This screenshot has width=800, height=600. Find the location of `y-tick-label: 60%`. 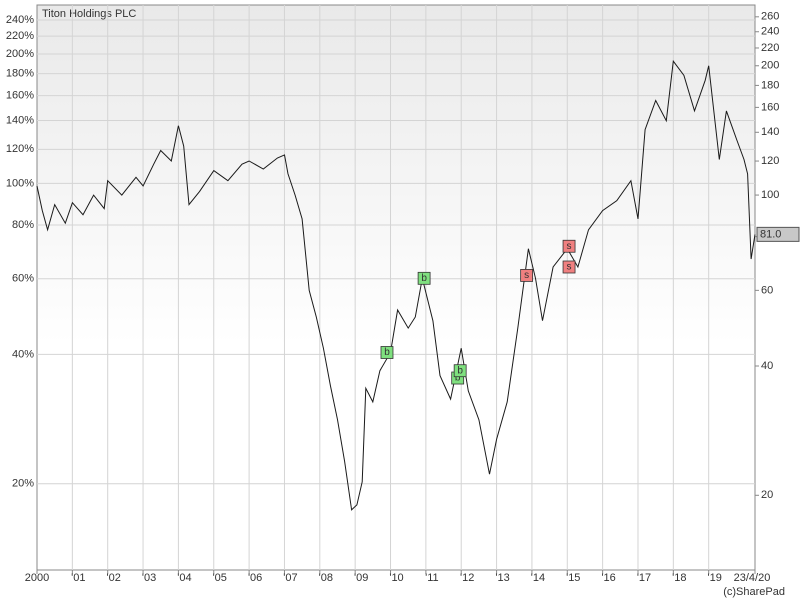

y-tick-label: 60% is located at coordinates (23, 279).